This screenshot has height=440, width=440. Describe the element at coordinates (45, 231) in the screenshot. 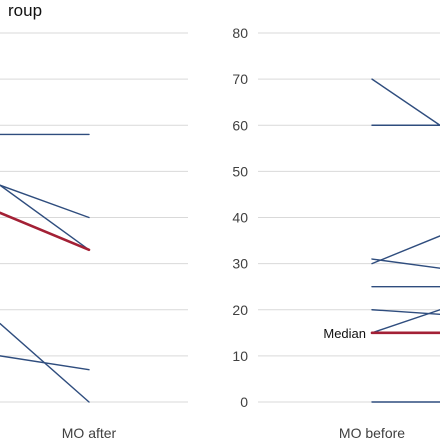

I see `median-line` at that location.